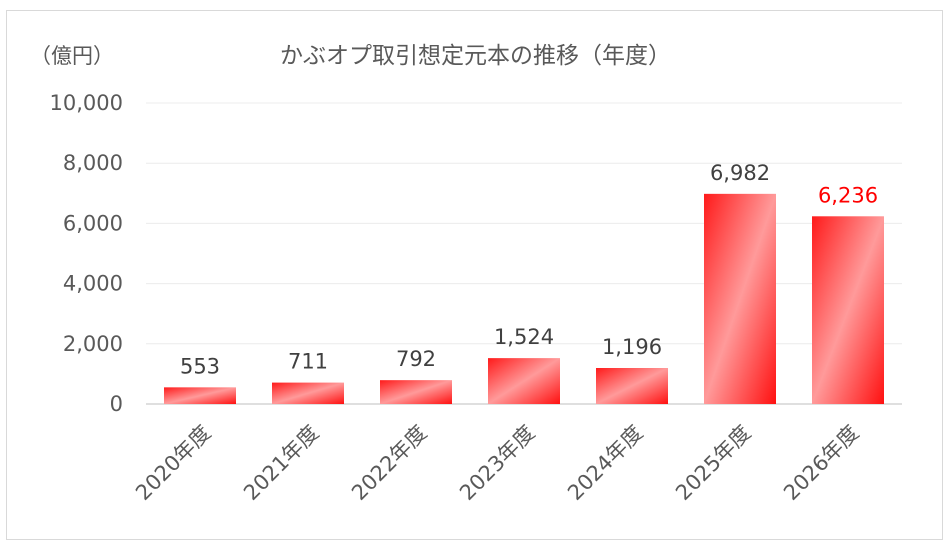 The image size is (951, 551). Describe the element at coordinates (475, 56) in the screenshot. I see `chart-title: かぶオプ取引想定元本の推移（年度）` at that location.